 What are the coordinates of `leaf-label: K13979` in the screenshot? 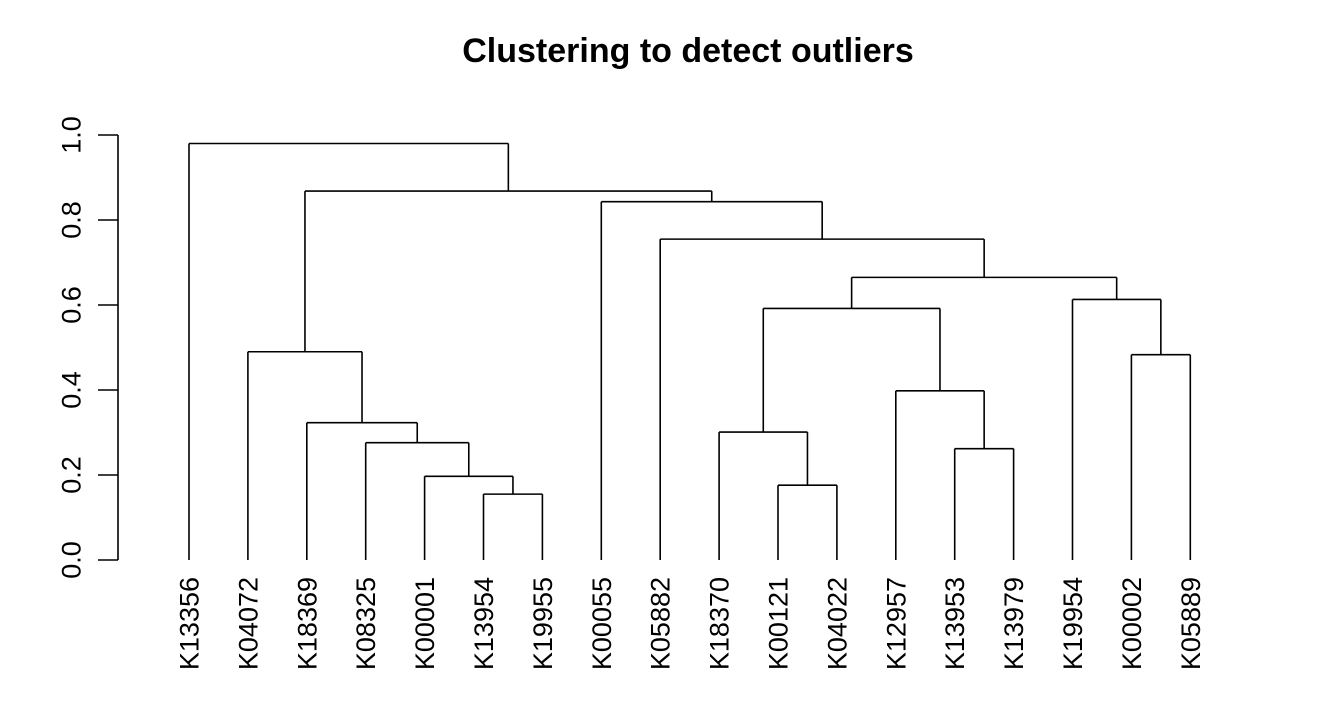 It's located at (1014, 623).